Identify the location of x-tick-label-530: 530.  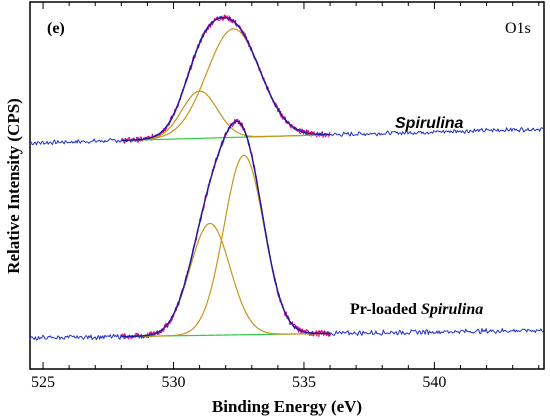
(174, 382).